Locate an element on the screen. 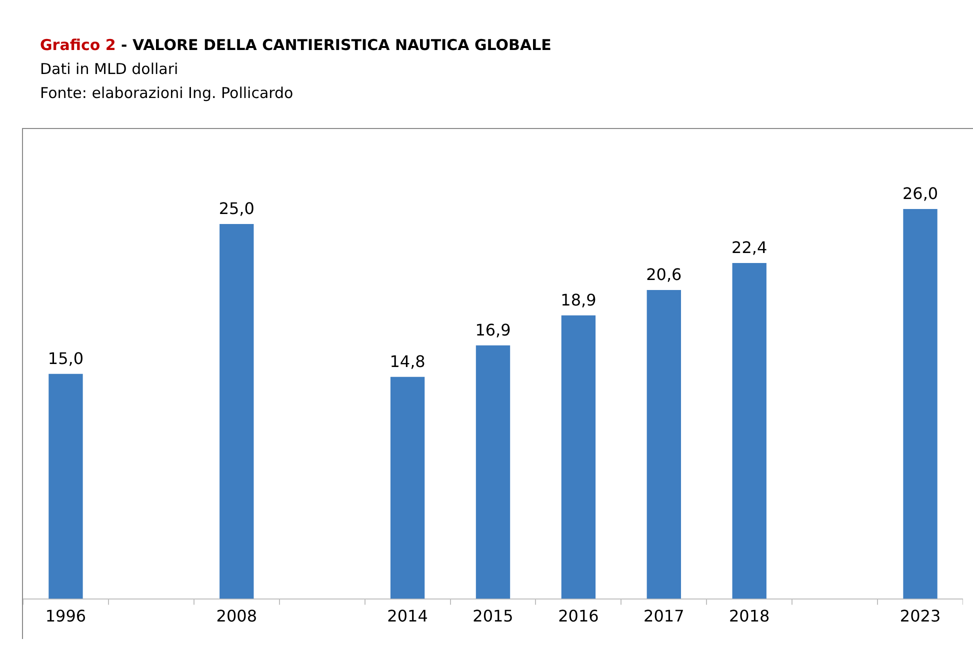 This screenshot has width=973, height=648. x-tick-label: 2016 is located at coordinates (578, 616).